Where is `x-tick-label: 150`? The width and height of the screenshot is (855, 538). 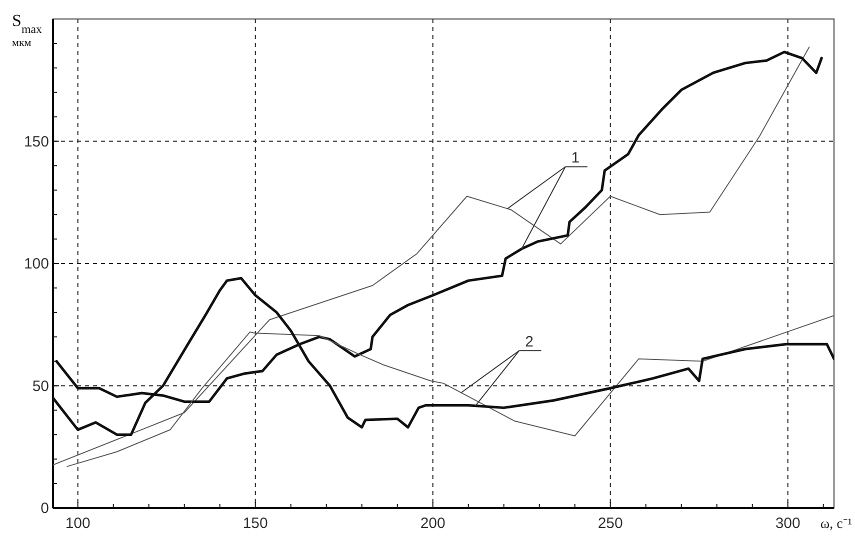 x-tick-label: 150 is located at coordinates (255, 523).